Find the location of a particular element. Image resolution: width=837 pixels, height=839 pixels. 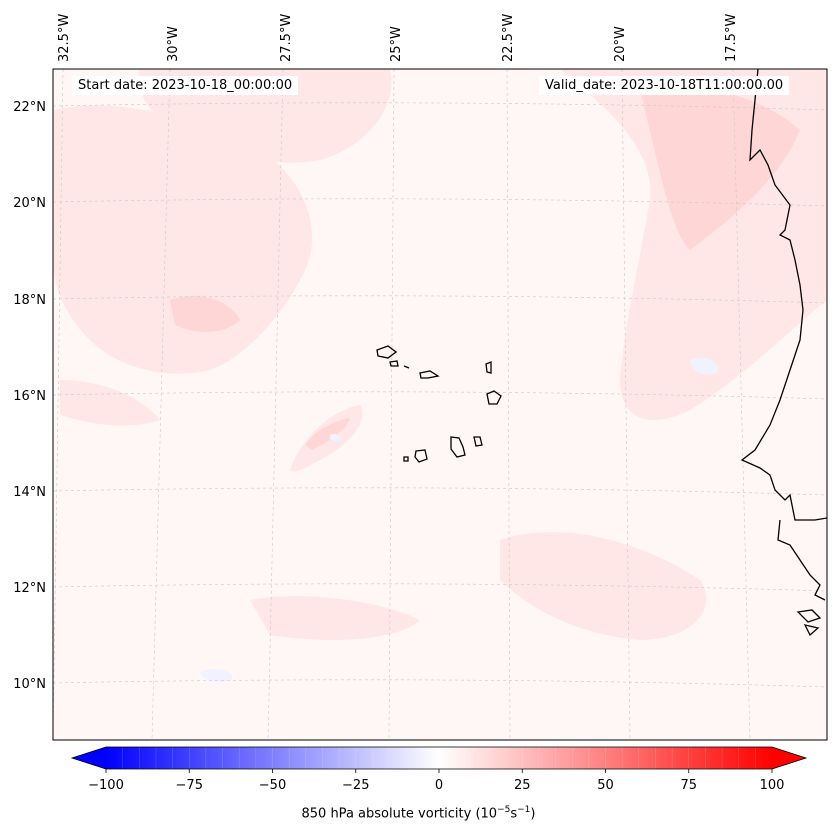

vorticity-patch-northeast-core is located at coordinates (720, 168).